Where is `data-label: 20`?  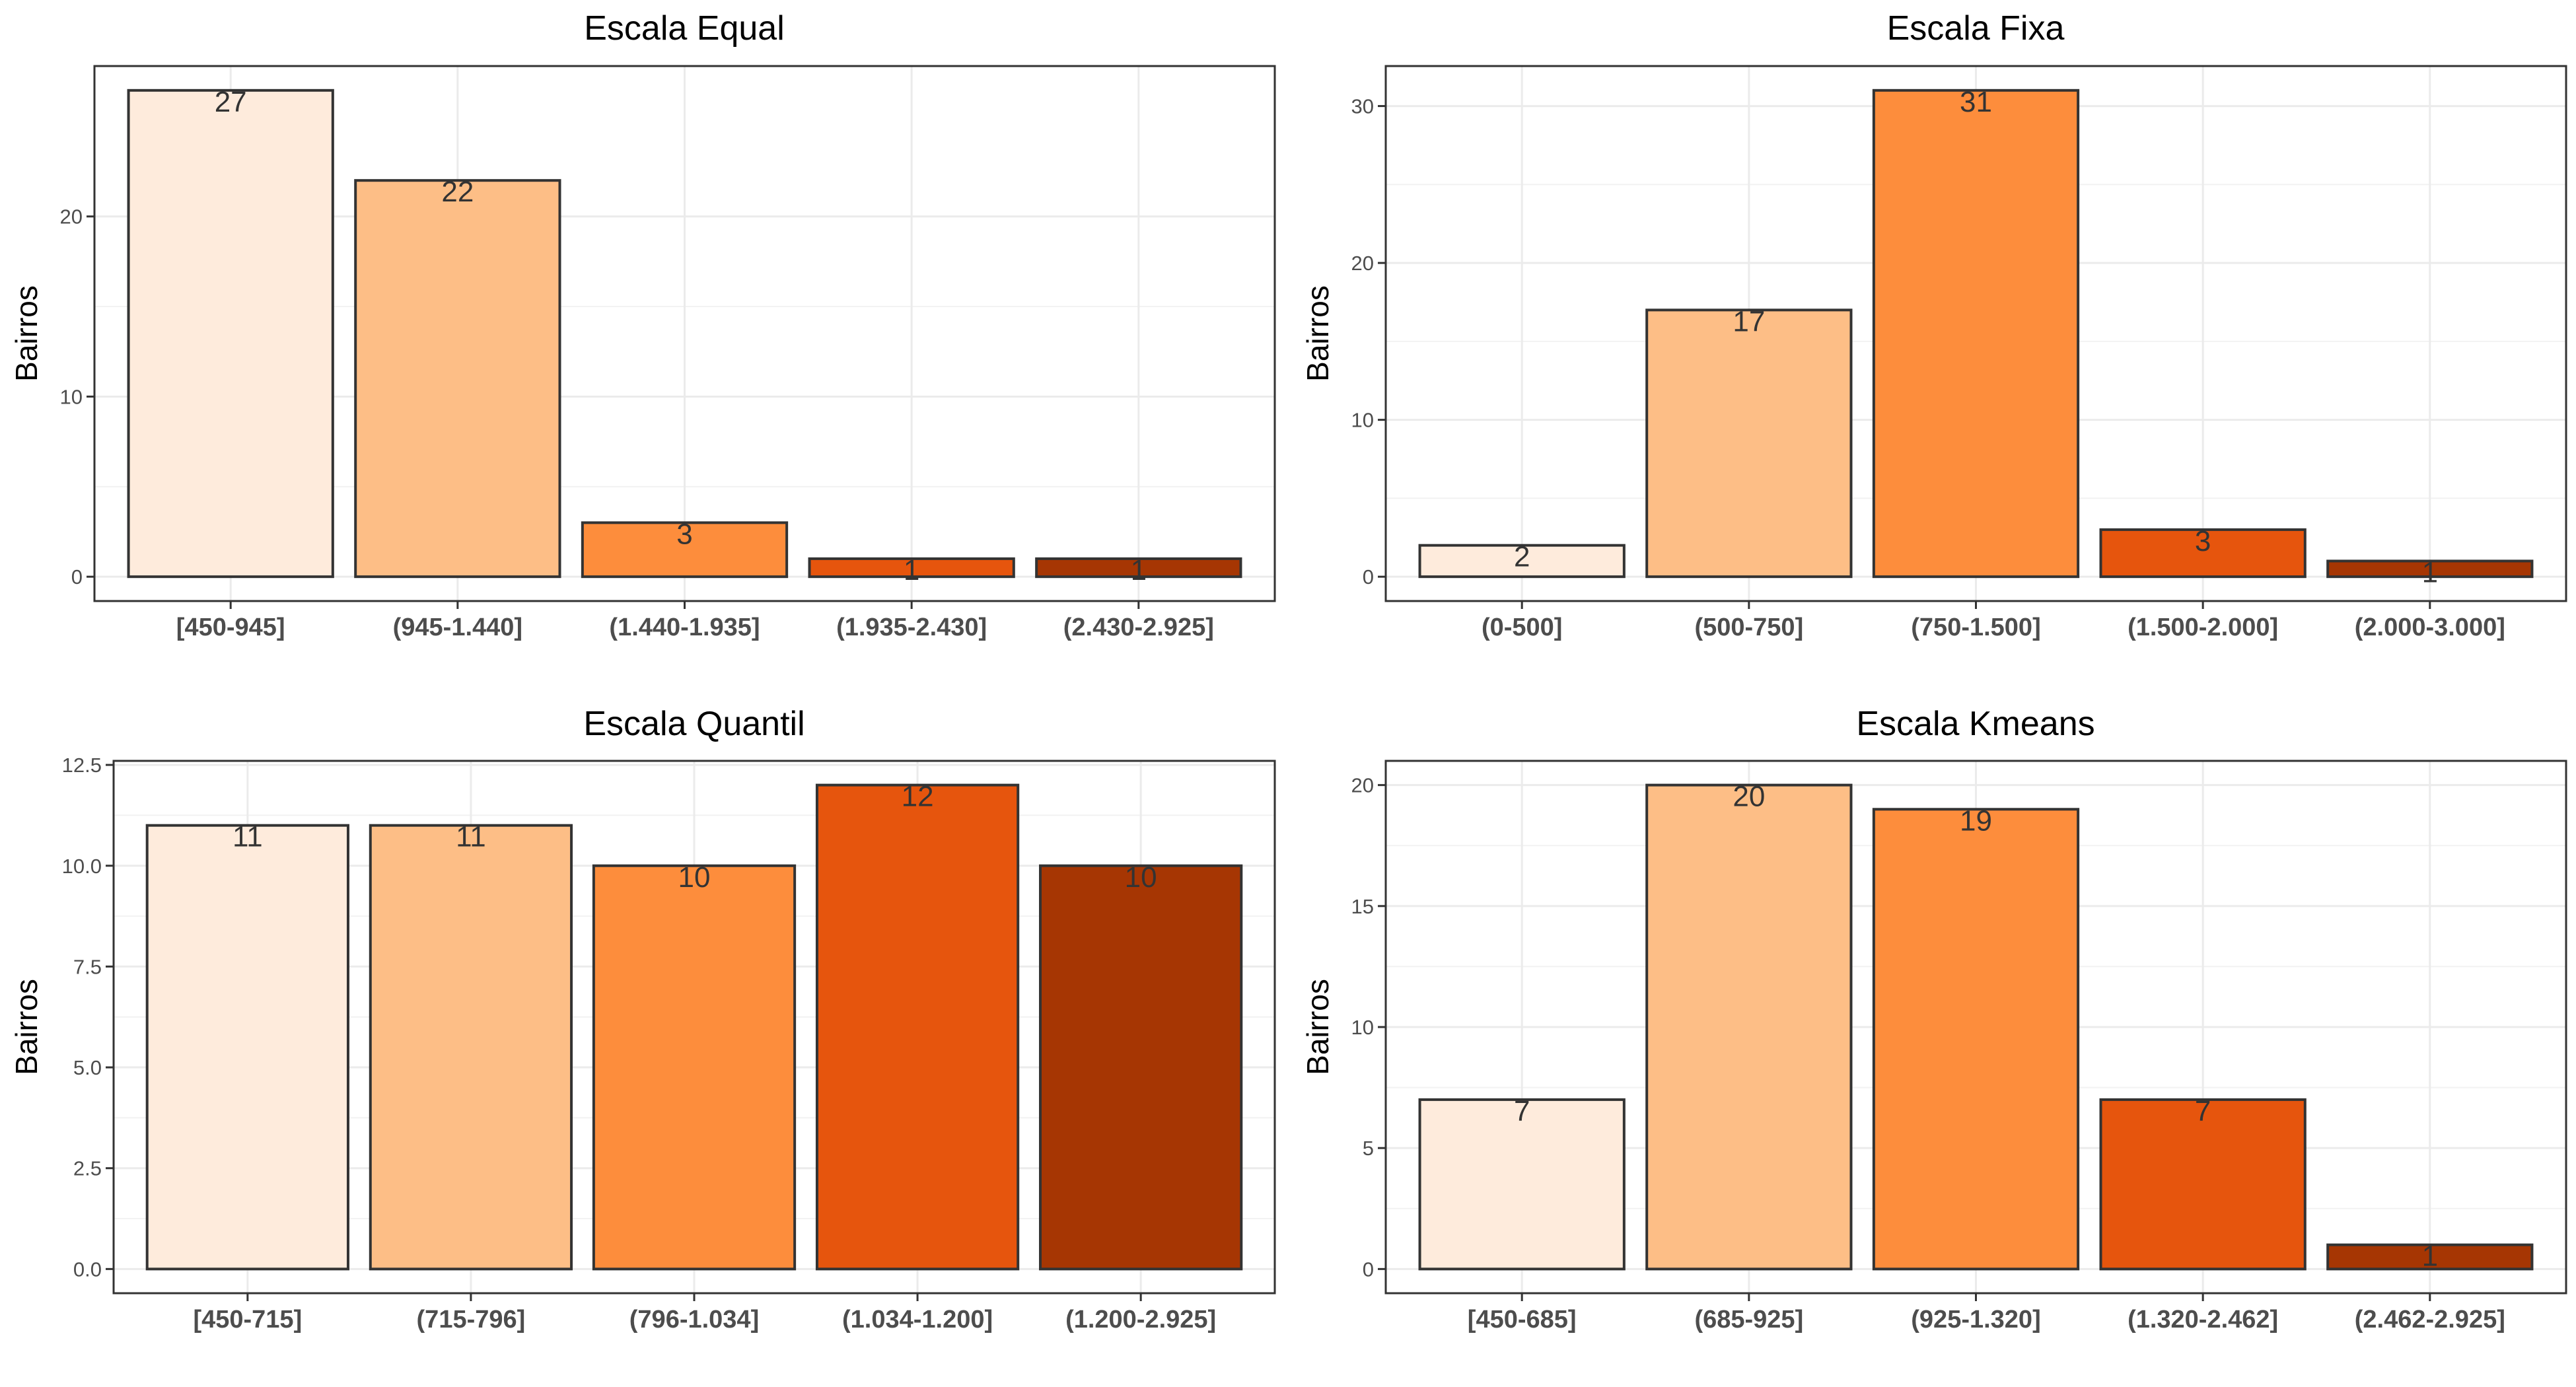
data-label: 20 is located at coordinates (1749, 797).